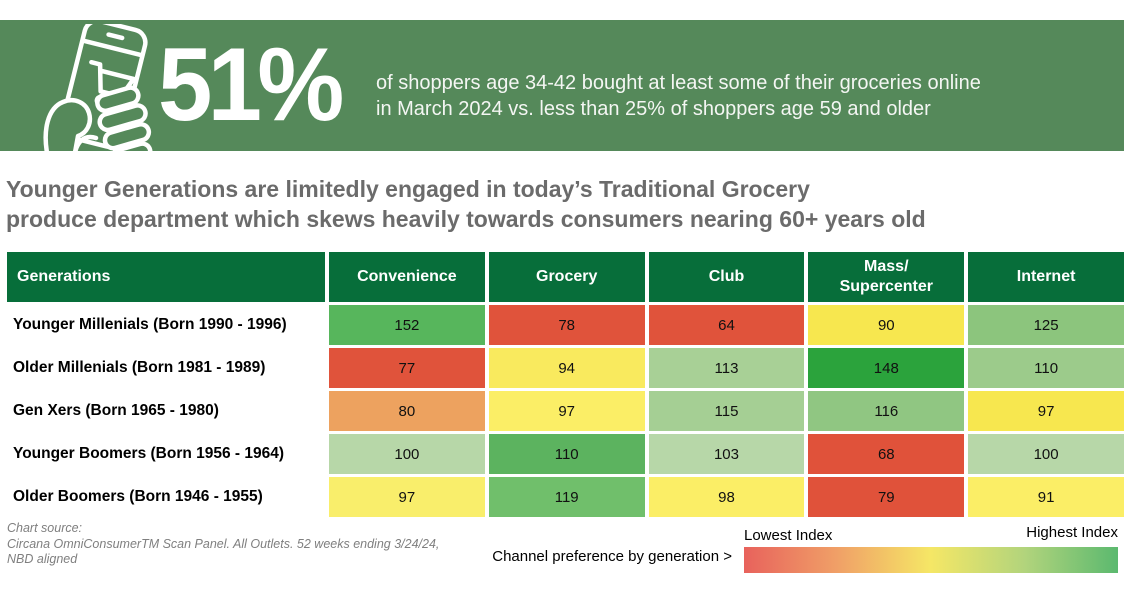  Describe the element at coordinates (251, 85) in the screenshot. I see `stat-value: 51%` at that location.